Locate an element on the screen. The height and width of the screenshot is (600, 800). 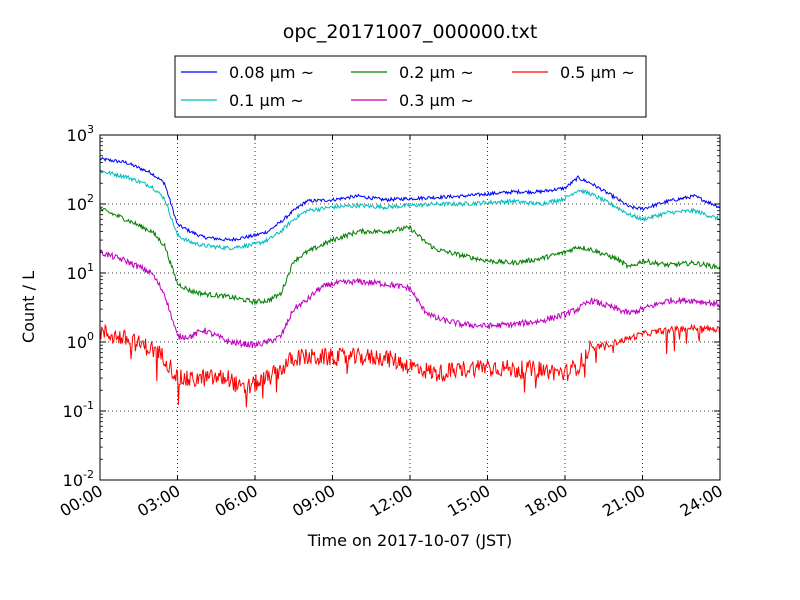
legend-box is located at coordinates (410, 86).